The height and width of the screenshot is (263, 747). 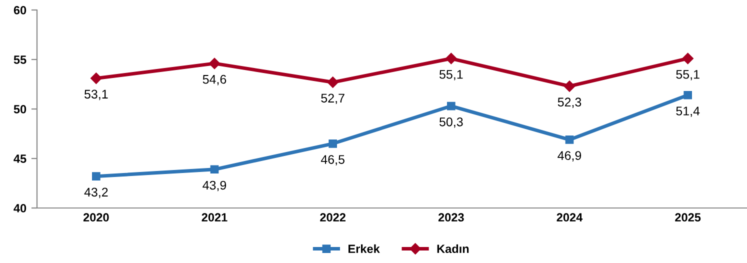 I want to click on x-tick-label: 2025, so click(x=688, y=217).